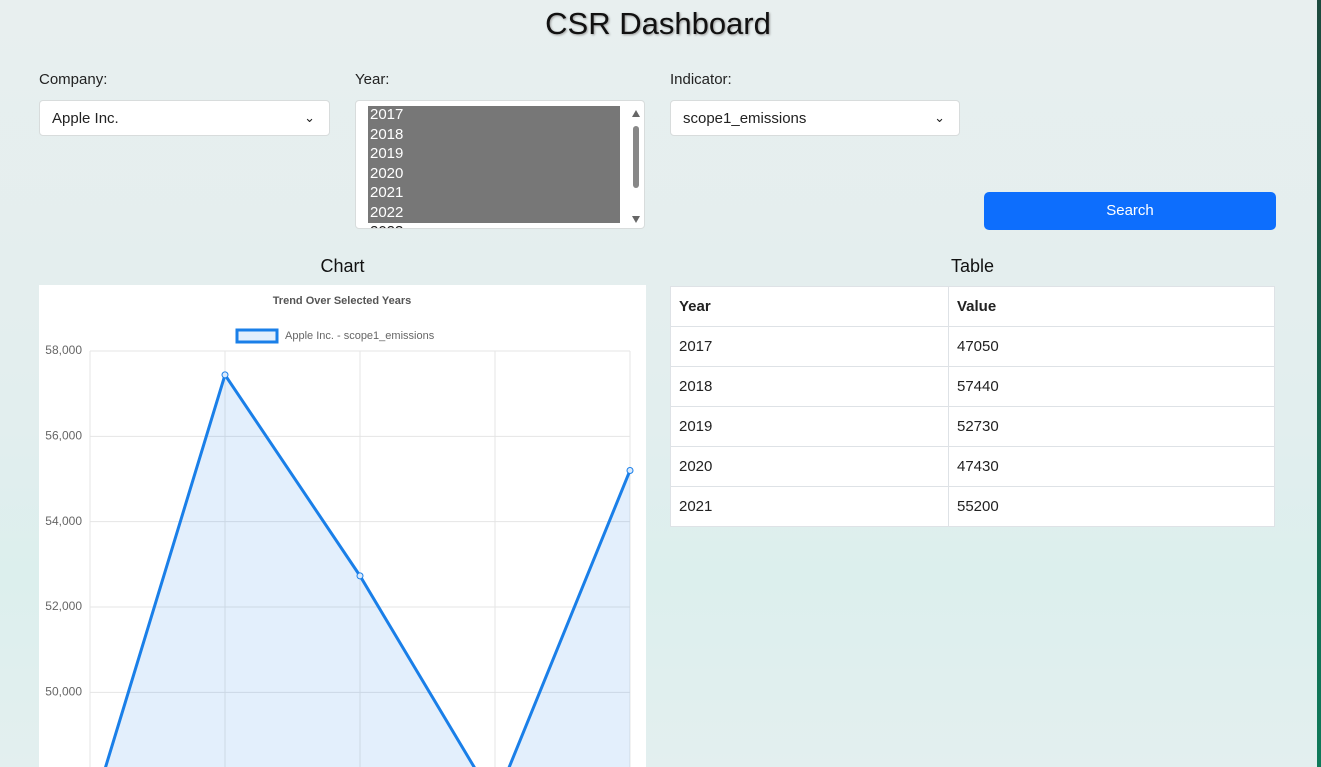  I want to click on table-header-cell: Year, so click(809, 306).